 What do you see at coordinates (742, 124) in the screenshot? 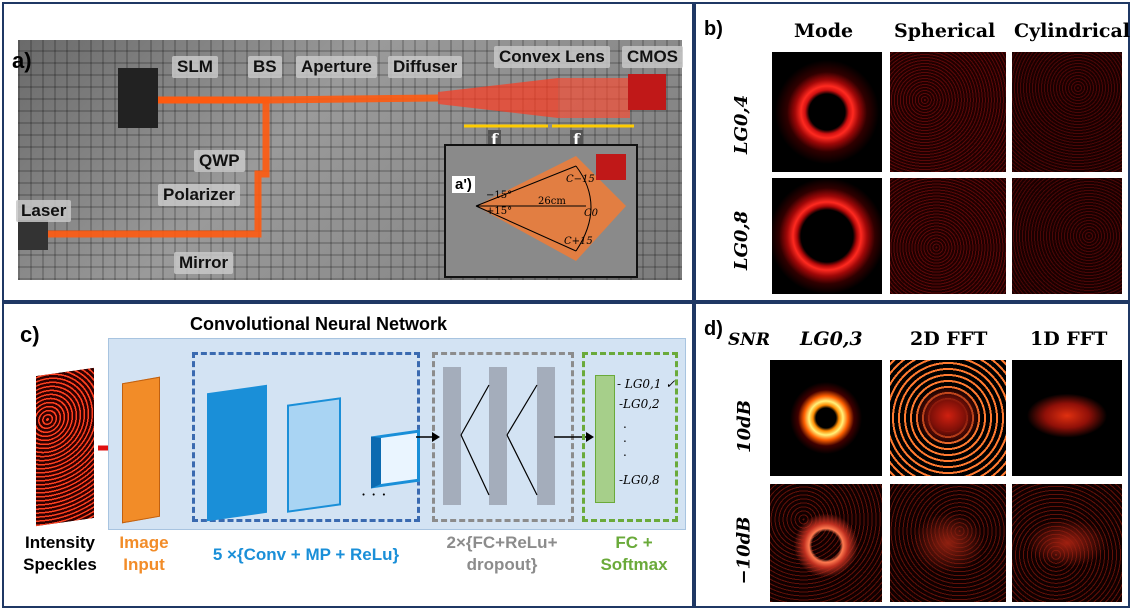
I see `row-label-lg04: LG0,4` at bounding box center [742, 124].